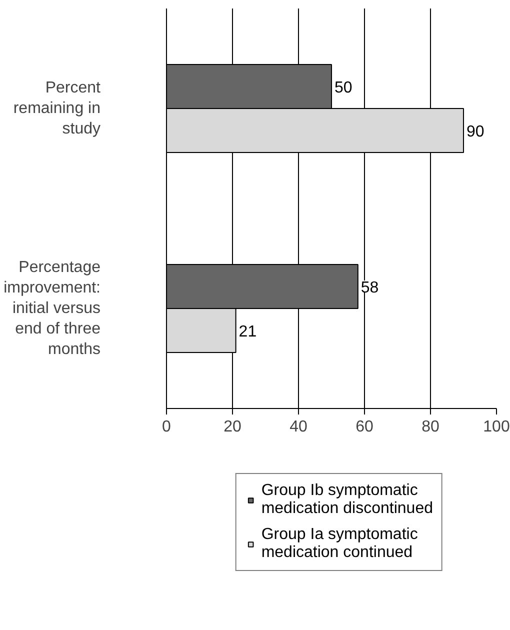 The image size is (510, 630). Describe the element at coordinates (475, 132) in the screenshot. I see `data-label: 90` at that location.